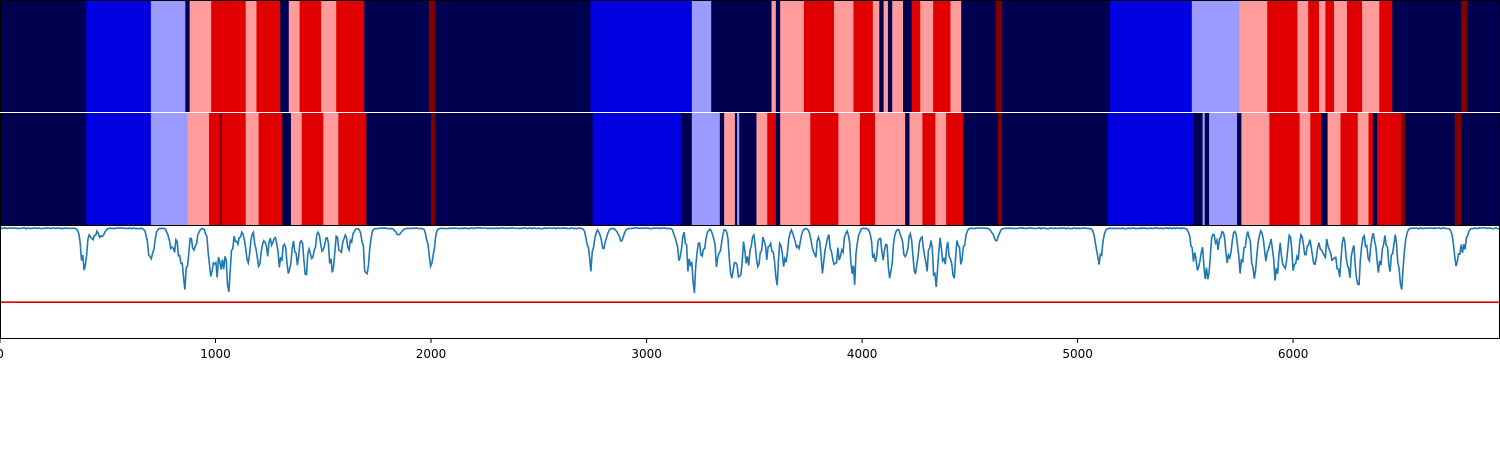 The image size is (1500, 450). What do you see at coordinates (215, 354) in the screenshot?
I see `x-tick-label-1000: 1000` at bounding box center [215, 354].